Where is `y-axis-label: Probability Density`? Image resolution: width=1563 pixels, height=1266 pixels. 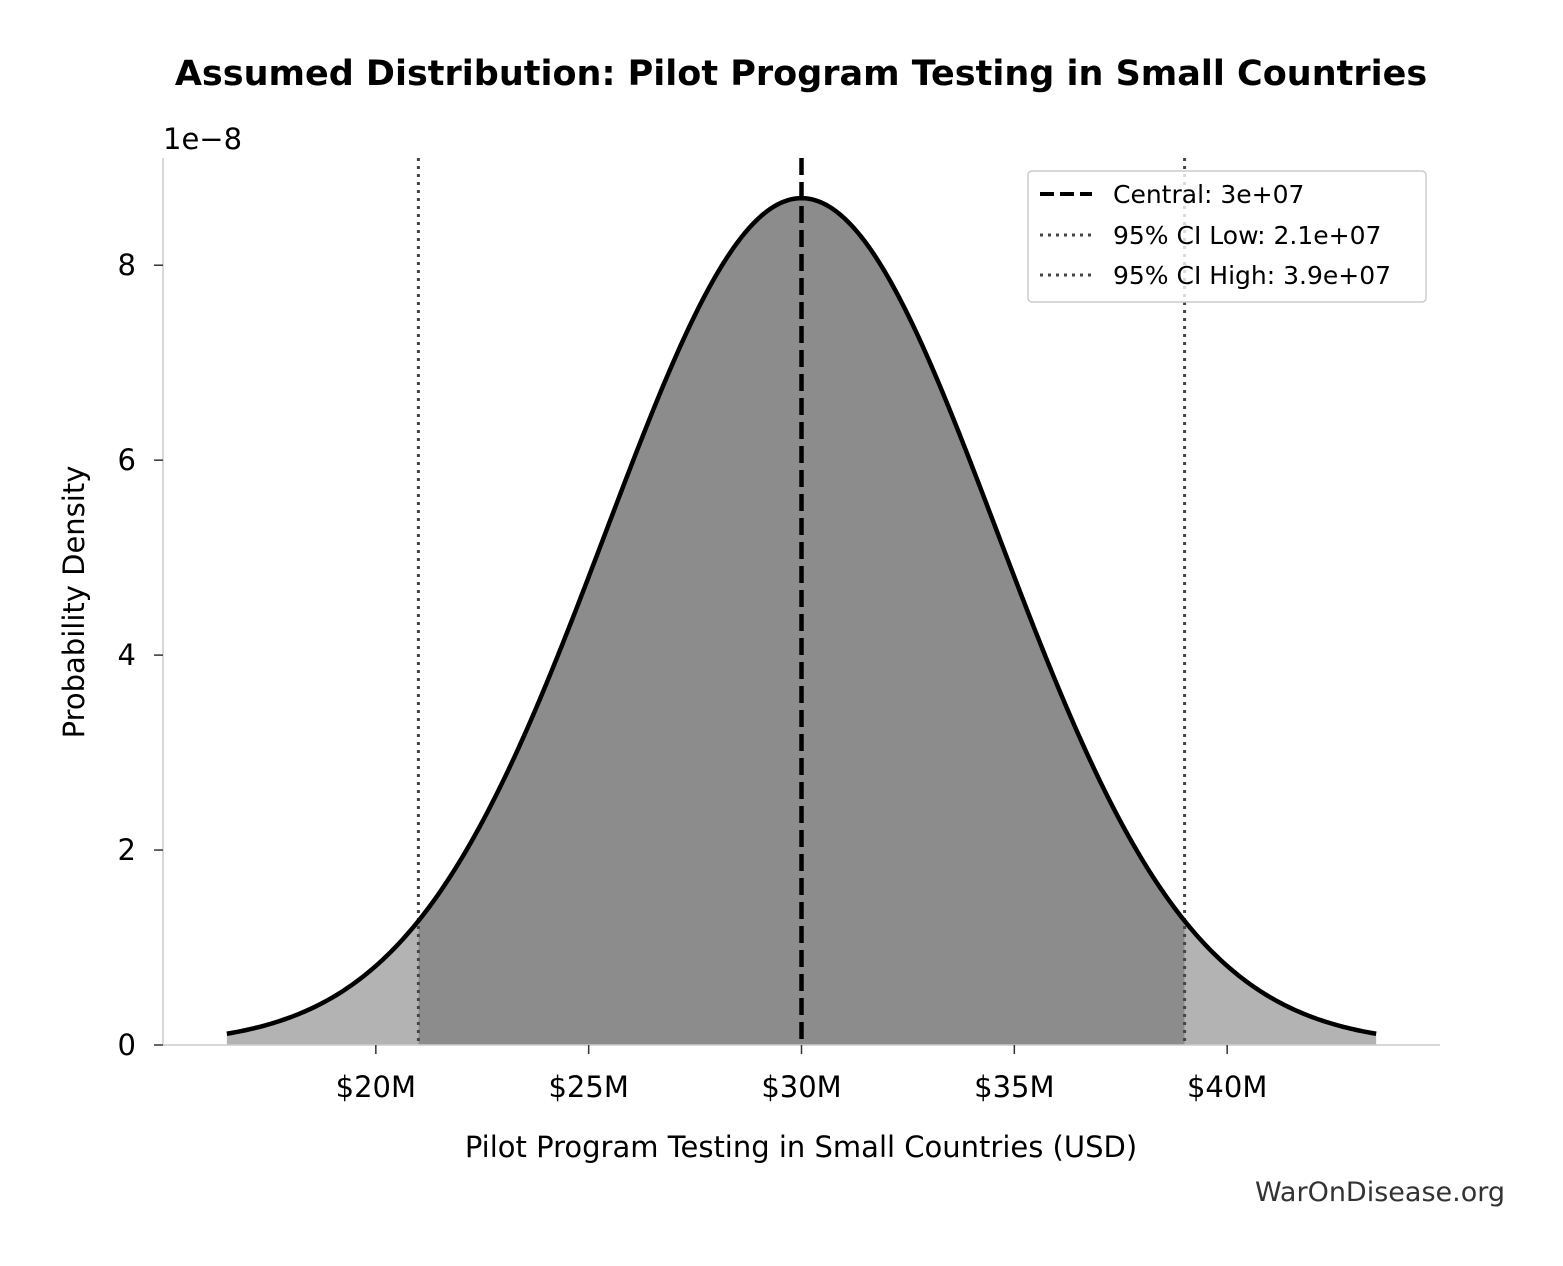
y-axis-label: Probability Density is located at coordinates (74, 602).